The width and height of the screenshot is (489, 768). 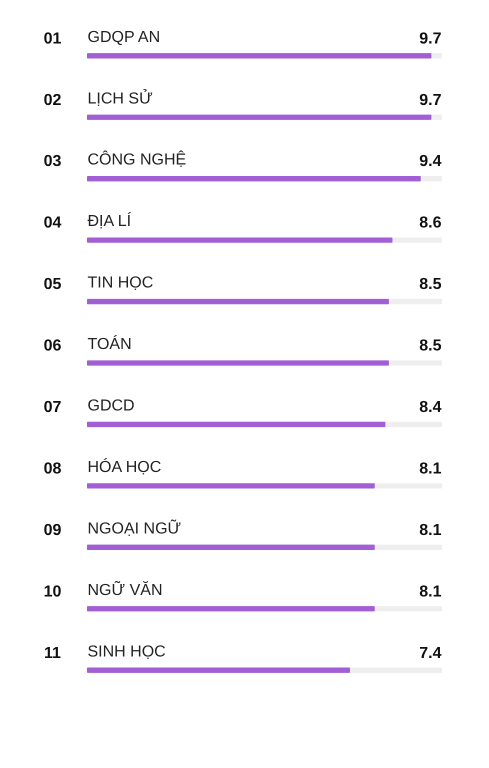 What do you see at coordinates (137, 159) in the screenshot?
I see `y-tick-label: CÔNG NGHỆ` at bounding box center [137, 159].